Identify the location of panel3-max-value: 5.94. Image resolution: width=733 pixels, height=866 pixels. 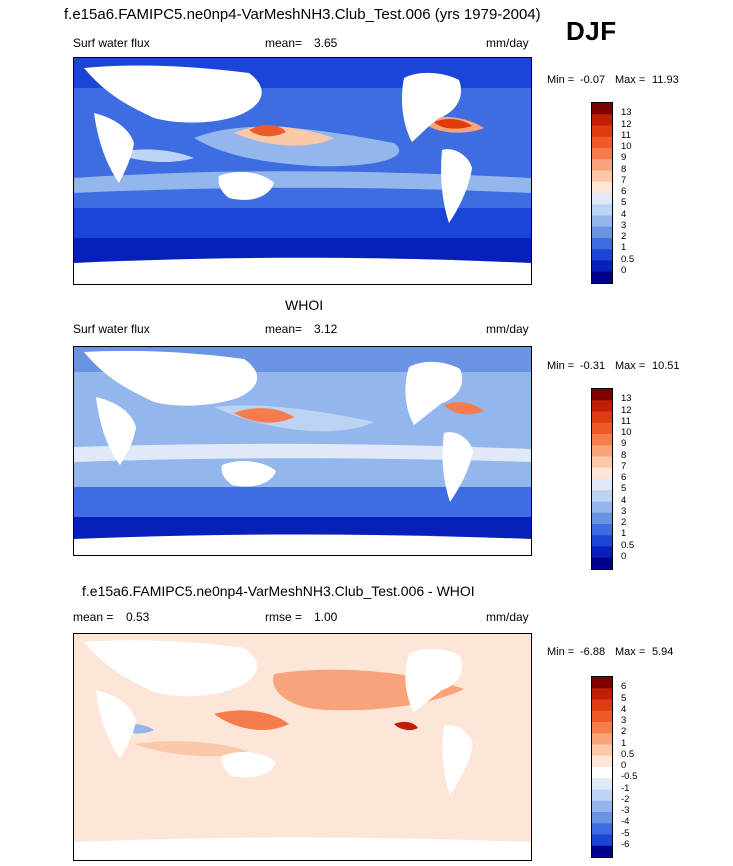
(663, 652).